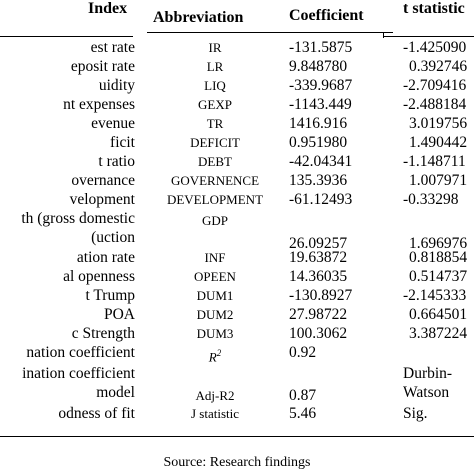  Describe the element at coordinates (435, 295) in the screenshot. I see `row-t-statistic: -2.145333` at that location.